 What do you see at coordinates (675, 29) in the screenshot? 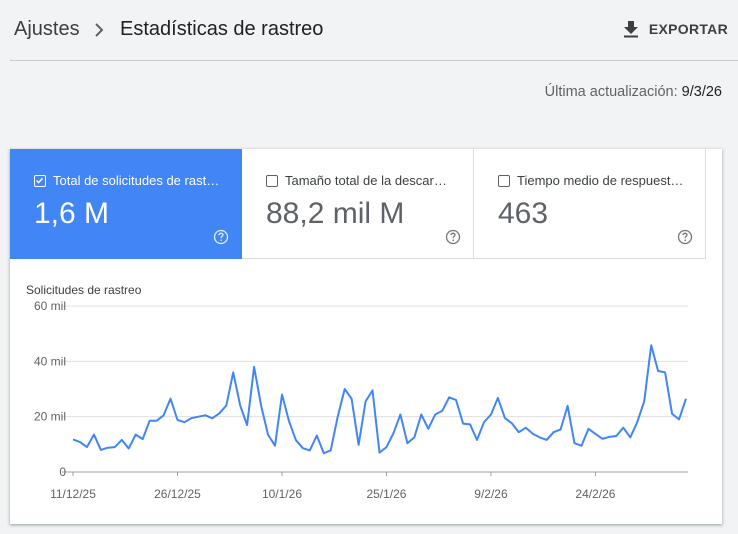
I see `export-button: EXPORTAR` at bounding box center [675, 29].